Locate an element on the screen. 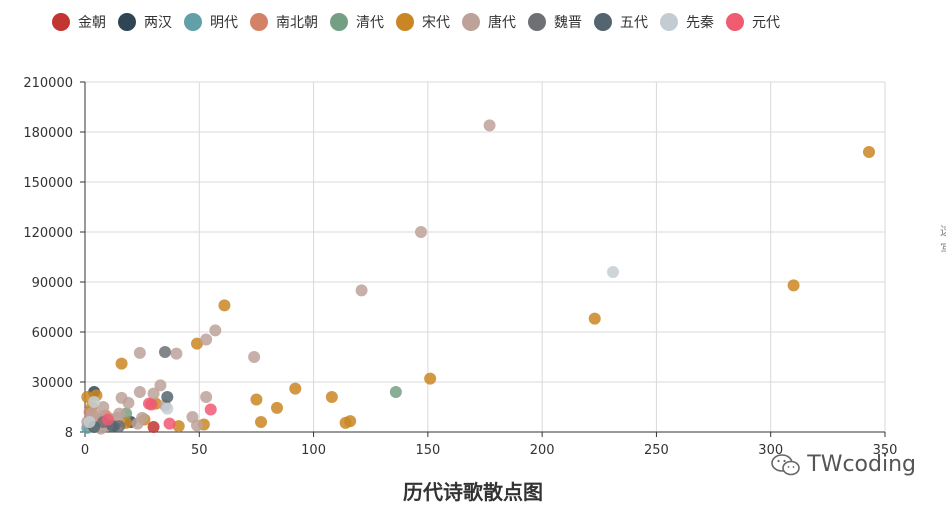 The height and width of the screenshot is (510, 946). legend-item: 南北朝 is located at coordinates (284, 22).